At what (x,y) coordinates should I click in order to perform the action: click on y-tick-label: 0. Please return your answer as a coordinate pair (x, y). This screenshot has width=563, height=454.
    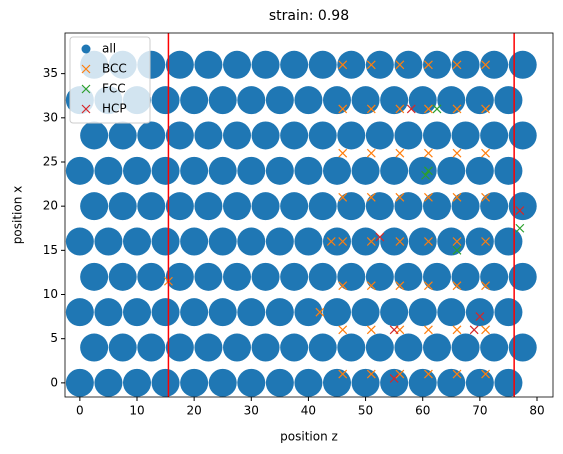
    Looking at the image, I should click on (54, 382).